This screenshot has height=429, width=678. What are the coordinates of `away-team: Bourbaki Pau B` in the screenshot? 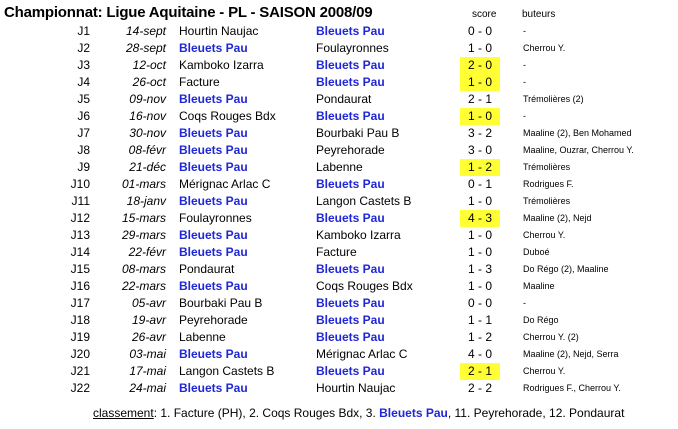 It's located at (358, 133).